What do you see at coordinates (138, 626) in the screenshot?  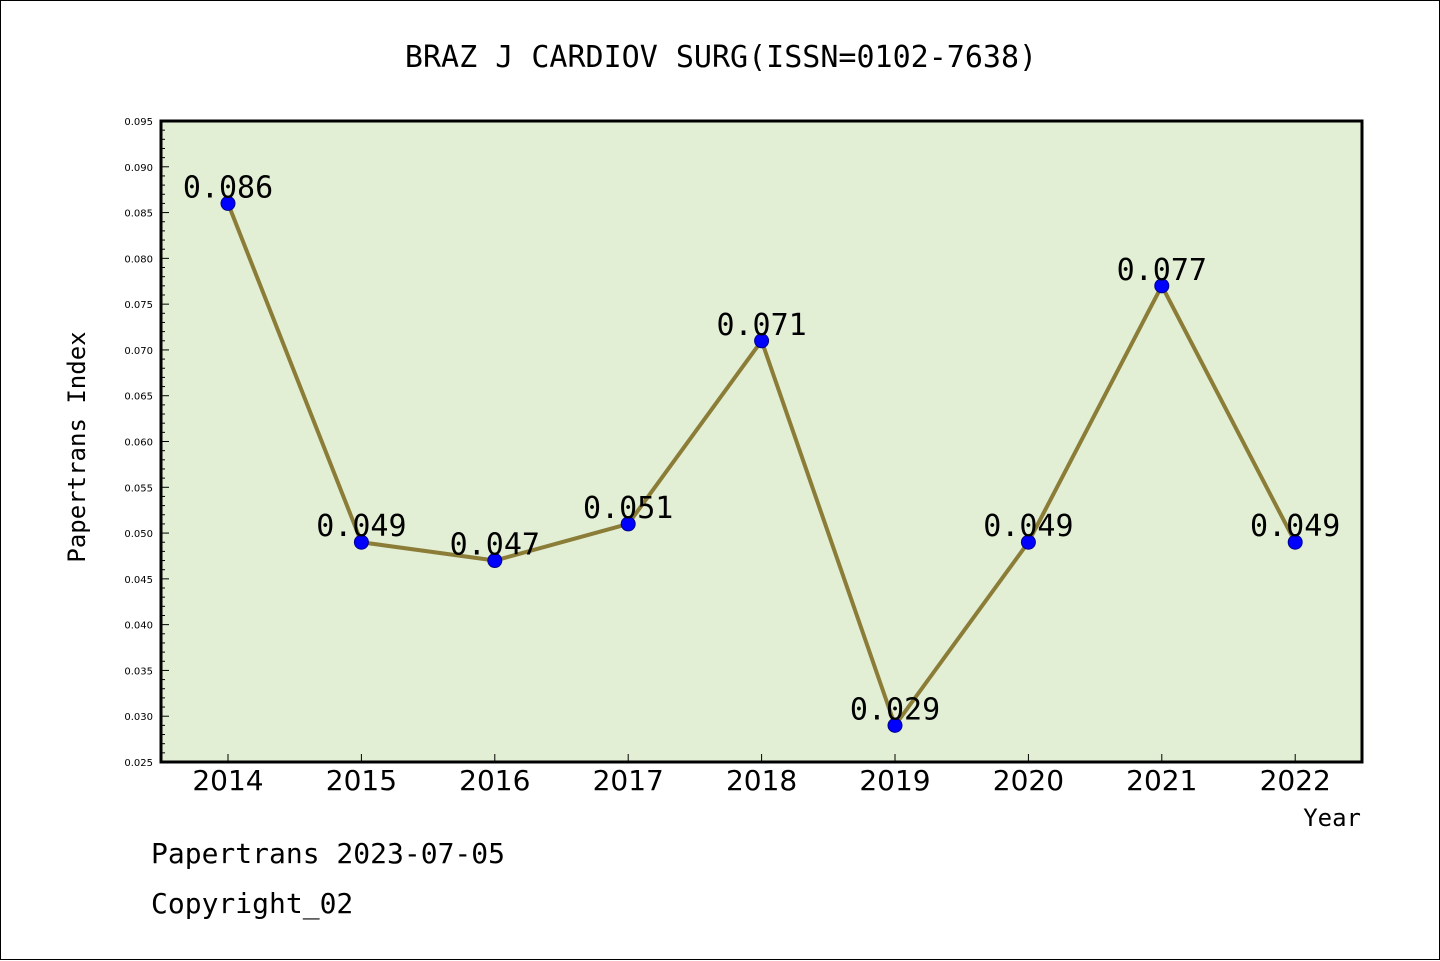 I see `y-tick-label: 0.040` at bounding box center [138, 626].